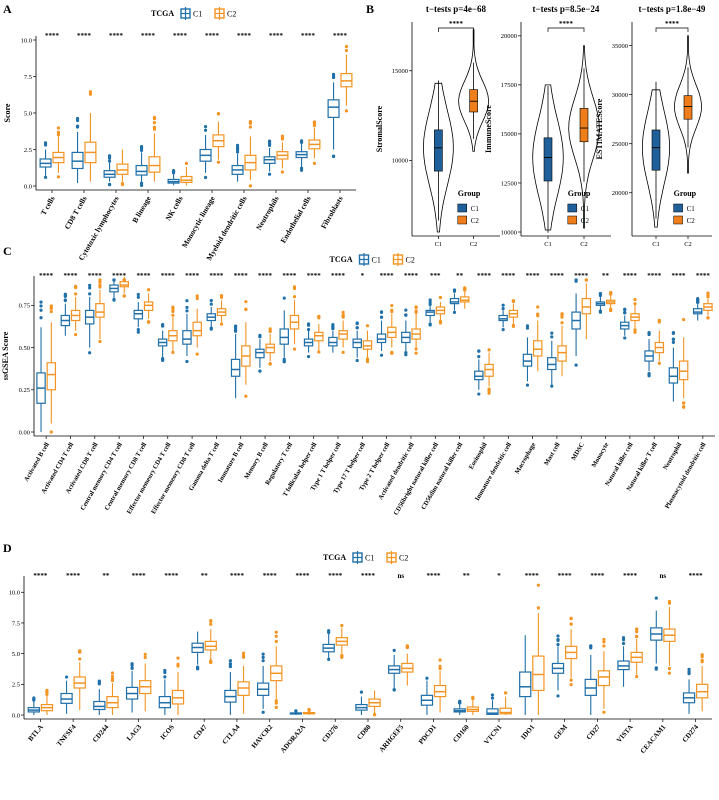 Image resolution: width=719 pixels, height=800 pixels. Describe the element at coordinates (691, 733) in the screenshot. I see `x-category-label: CD274` at that location.